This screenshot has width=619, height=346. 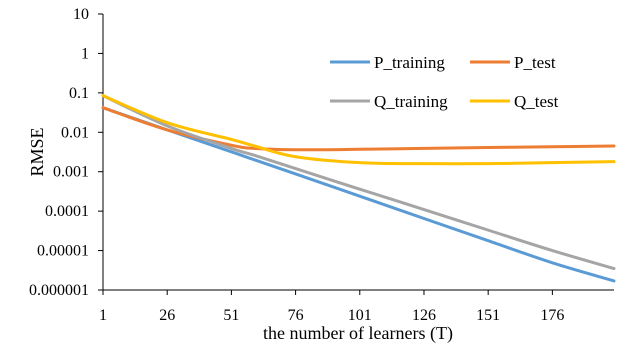 What do you see at coordinates (360, 315) in the screenshot?
I see `x-tick-label: 101` at bounding box center [360, 315].